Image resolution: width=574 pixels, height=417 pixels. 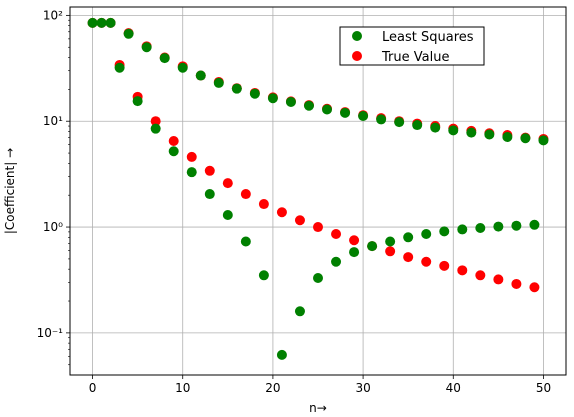 I want to click on legend-marker-least-squares, so click(x=357, y=36).